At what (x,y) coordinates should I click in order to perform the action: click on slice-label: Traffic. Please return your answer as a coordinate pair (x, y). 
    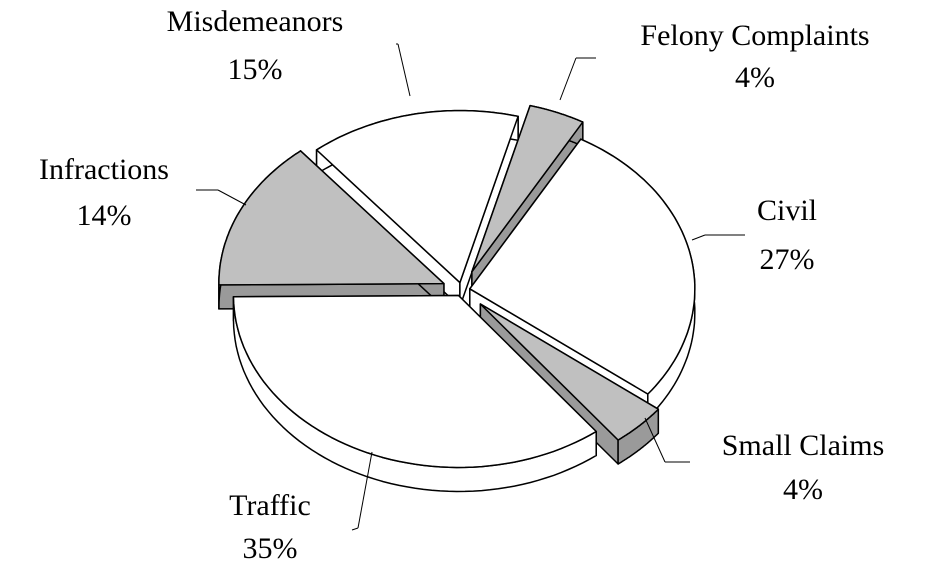
    Looking at the image, I should click on (270, 505).